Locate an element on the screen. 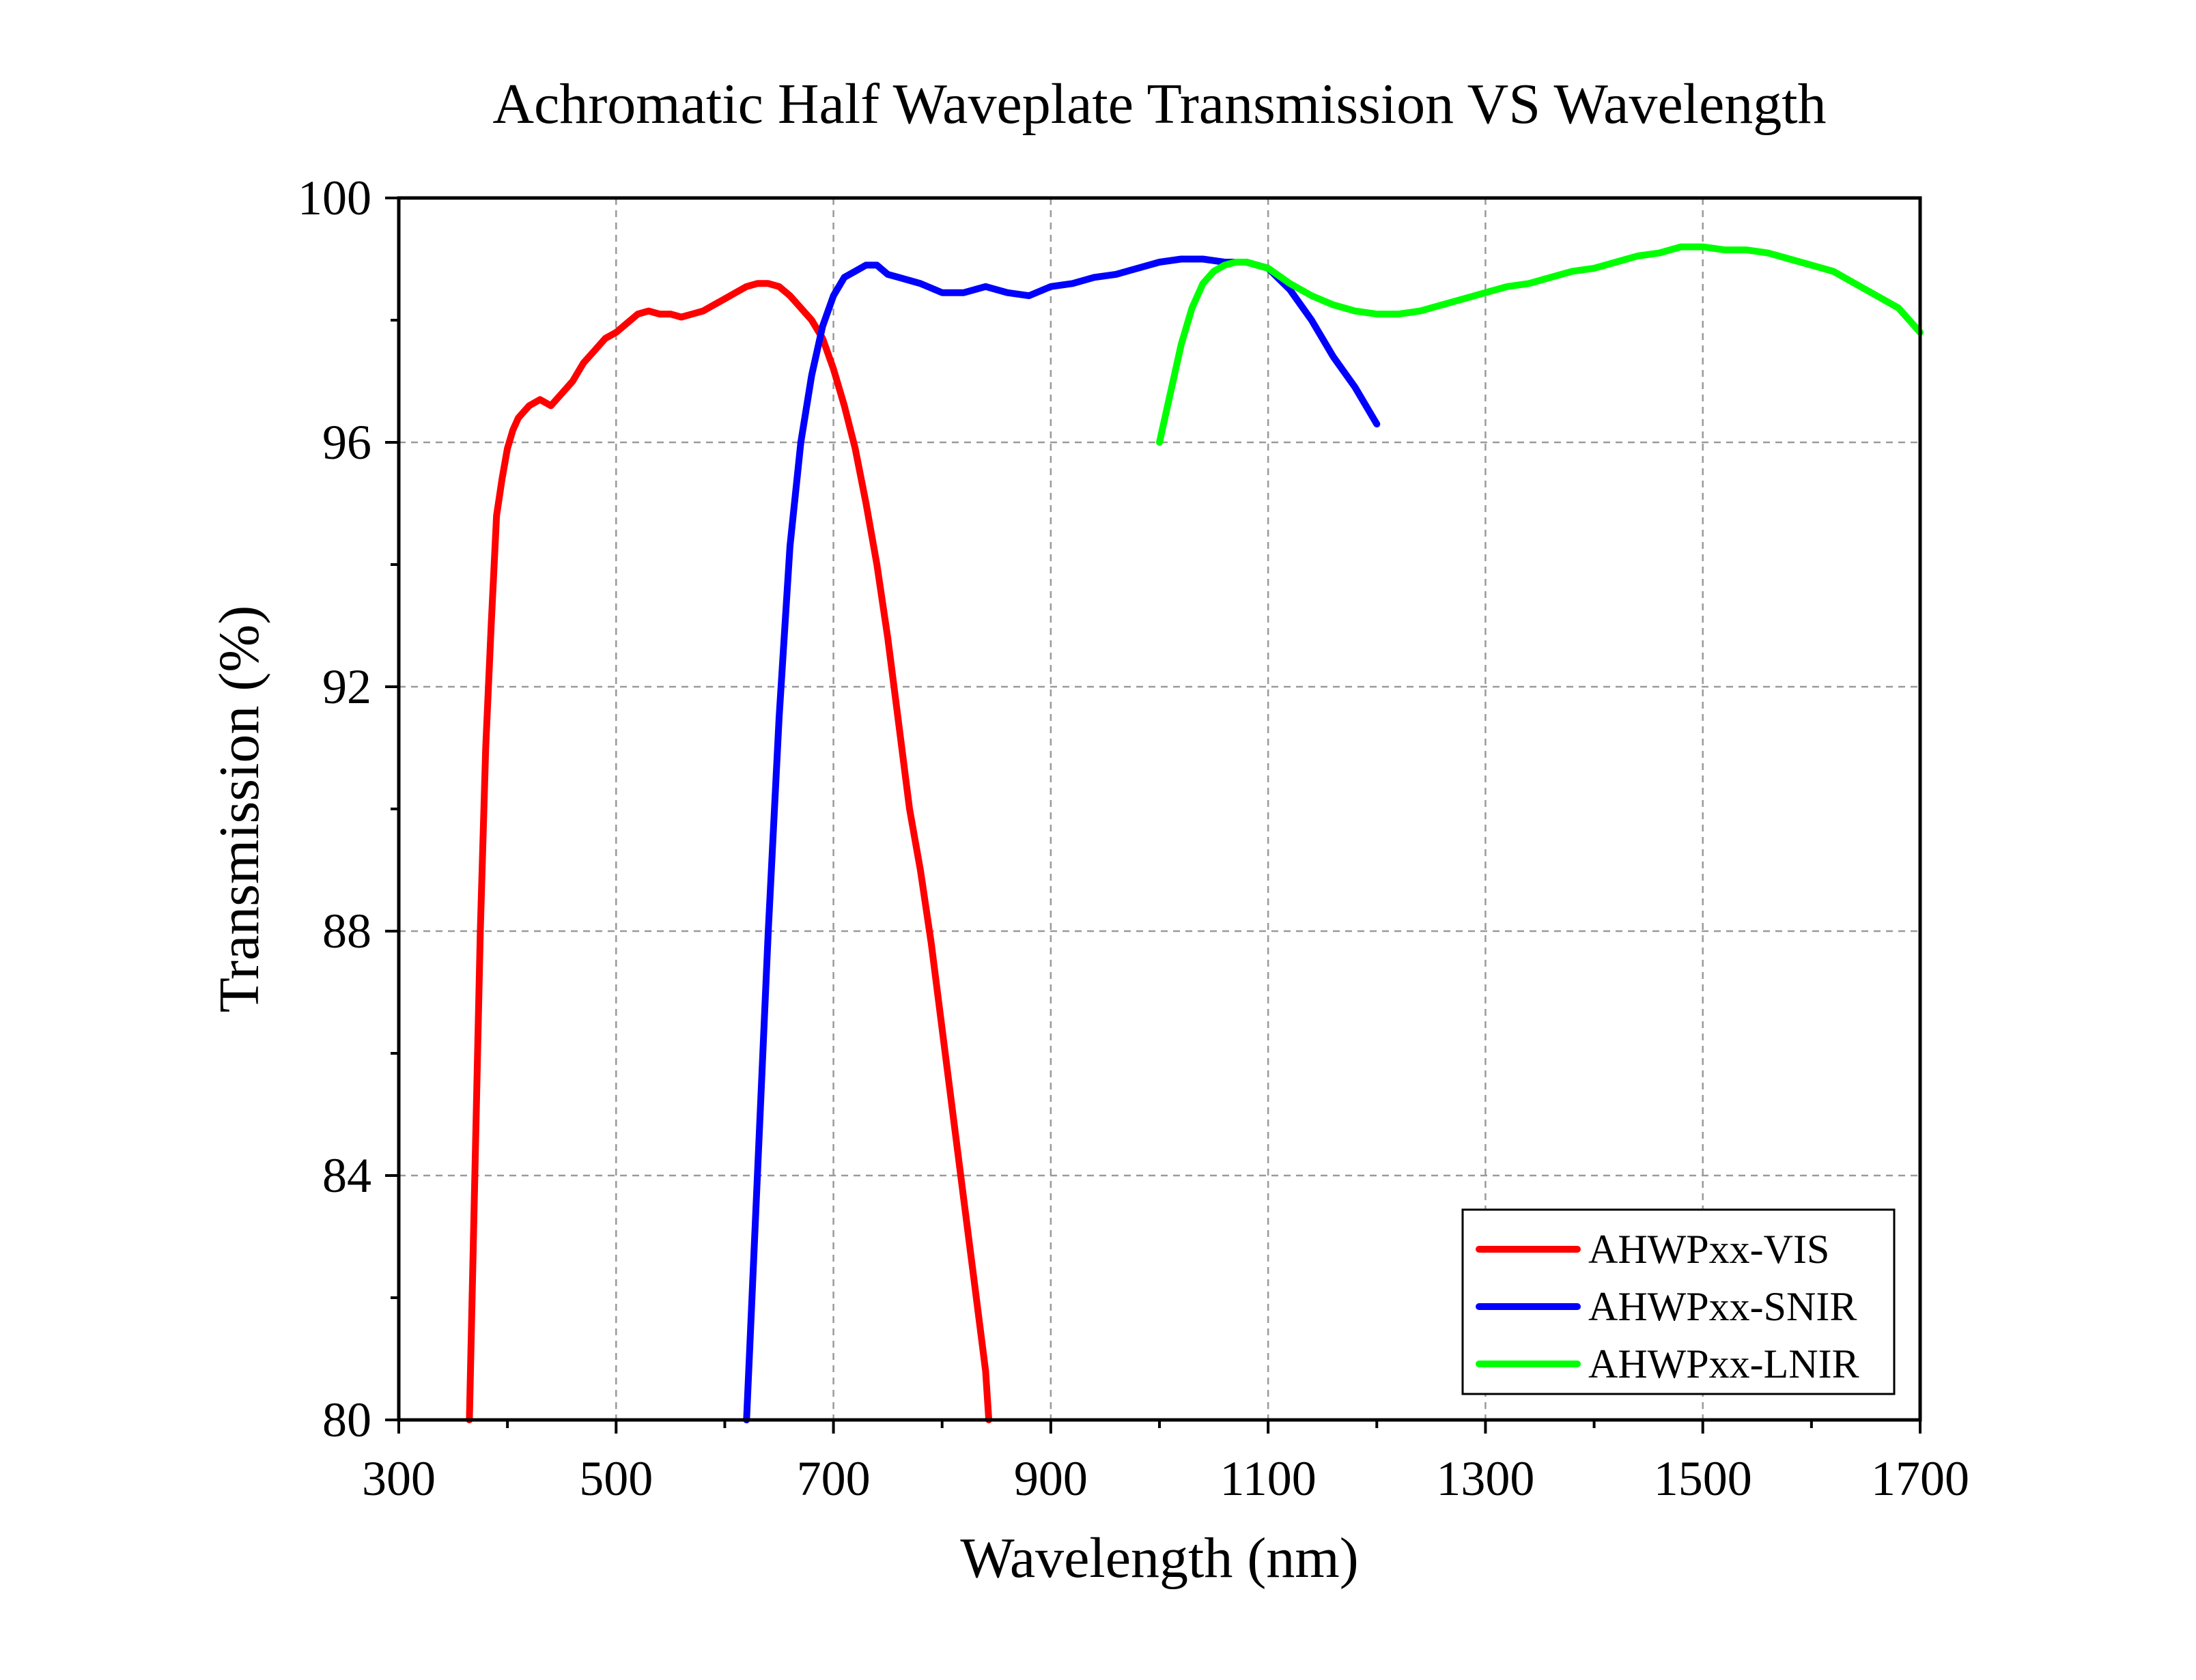 Image resolution: width=2196 pixels, height=1680 pixels. x-tick-label: 1700 is located at coordinates (1920, 1478).